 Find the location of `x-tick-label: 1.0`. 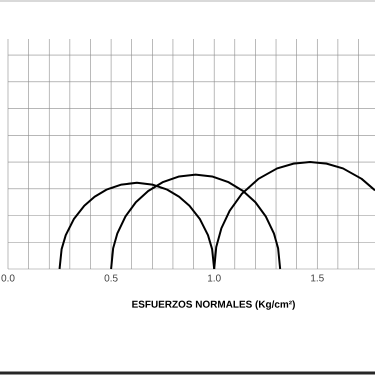

x-tick-label: 1.0 is located at coordinates (214, 278).